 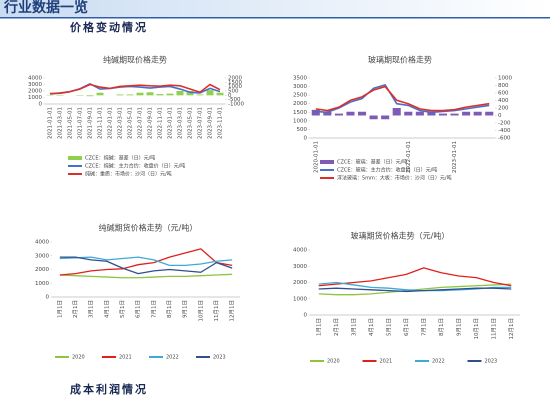 I want to click on y-tick-label: 500, so click(x=302, y=130).